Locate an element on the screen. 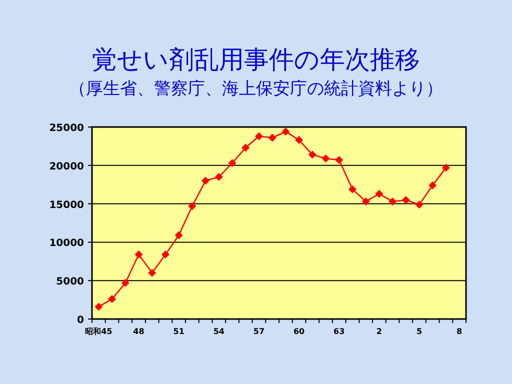  xtick: 8 is located at coordinates (459, 331).